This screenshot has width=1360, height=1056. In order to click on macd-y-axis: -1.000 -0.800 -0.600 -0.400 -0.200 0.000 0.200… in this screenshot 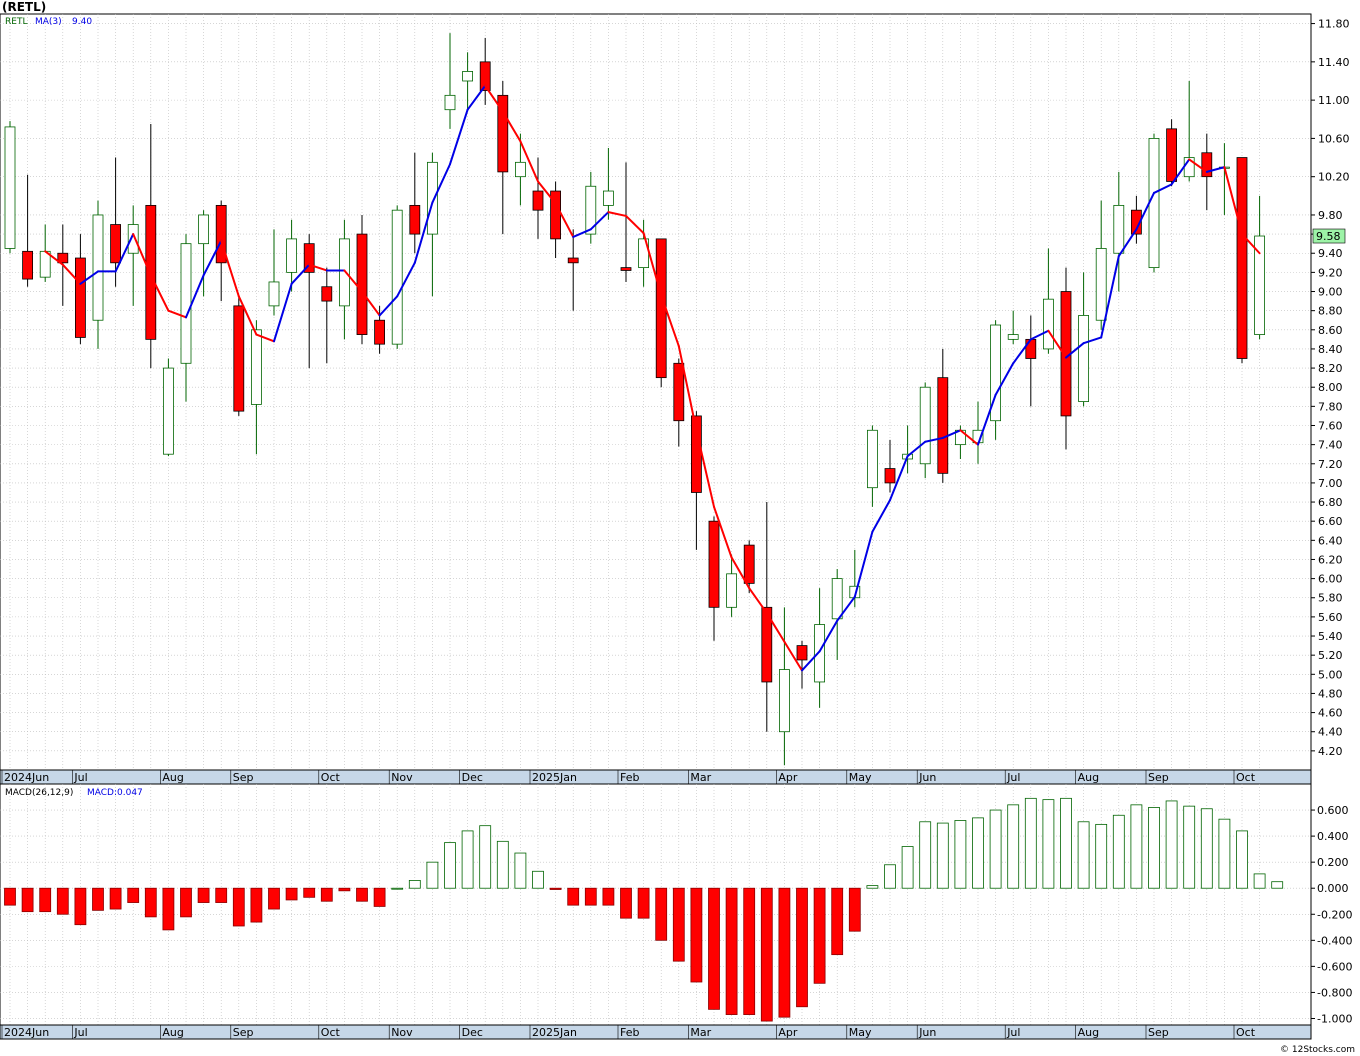, I will do `click(1331, 914)`.